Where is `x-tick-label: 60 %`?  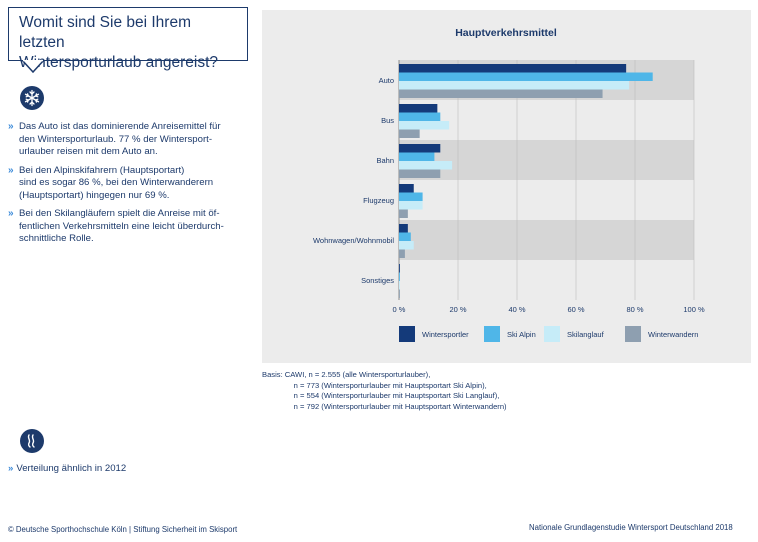 x-tick-label: 60 % is located at coordinates (575, 309).